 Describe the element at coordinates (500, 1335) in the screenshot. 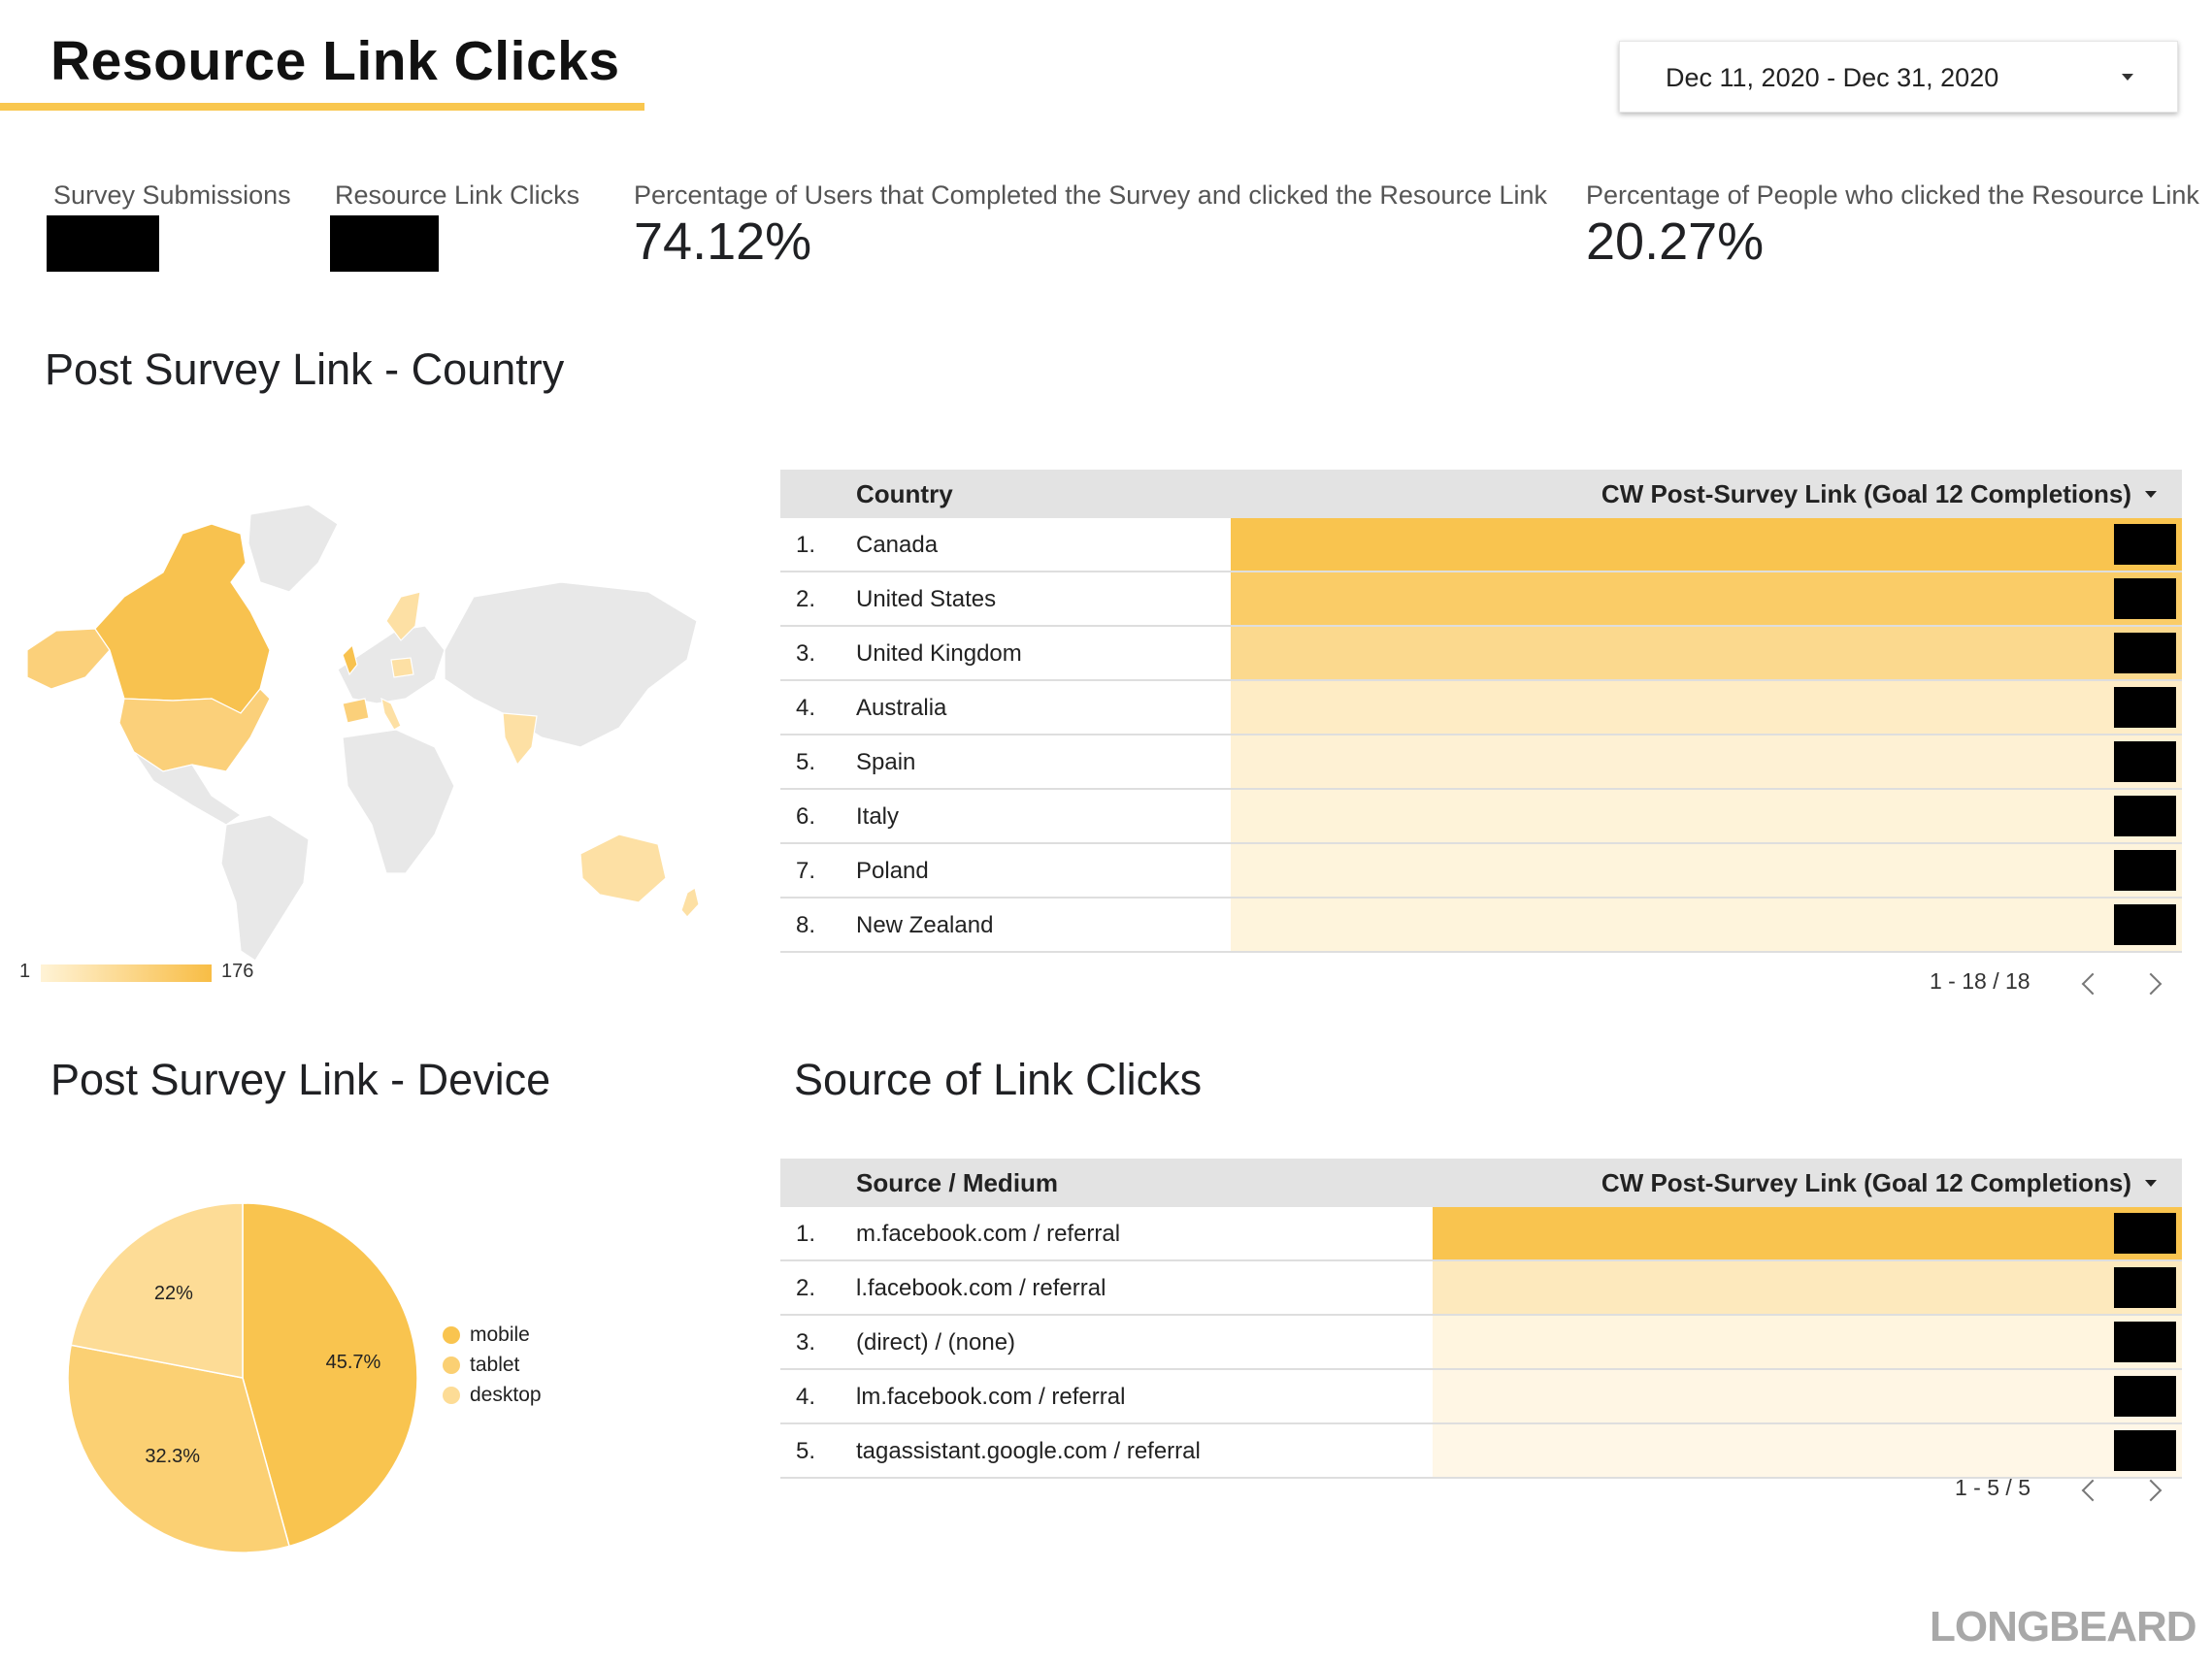

I see `legend-label: mobile` at that location.